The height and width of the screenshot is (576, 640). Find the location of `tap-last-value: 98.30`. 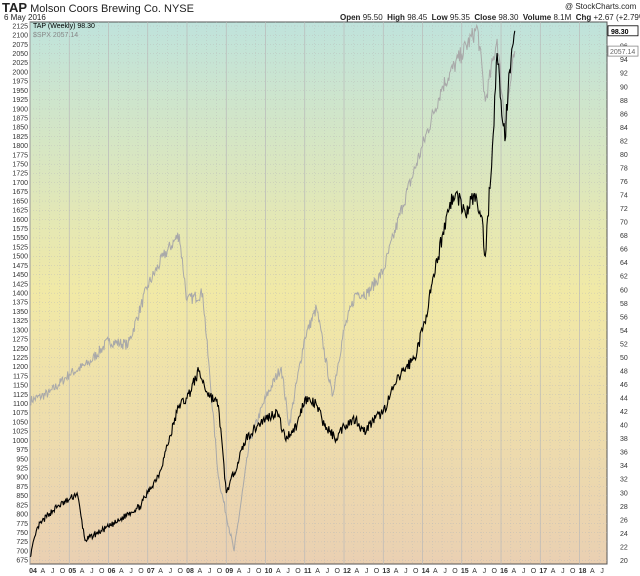

tap-last-value: 98.30 is located at coordinates (620, 32).